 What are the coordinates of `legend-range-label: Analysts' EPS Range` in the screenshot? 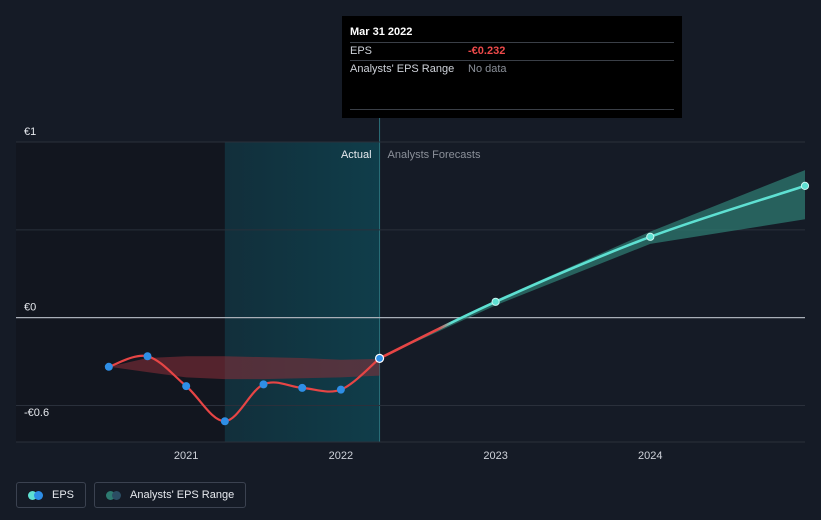 It's located at (182, 495).